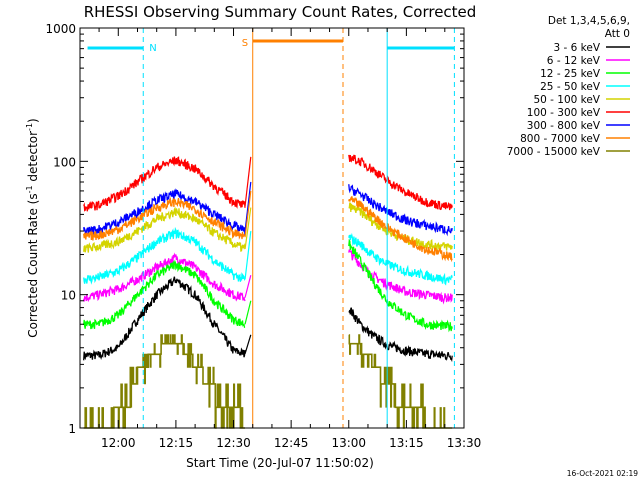 Image resolution: width=640 pixels, height=480 pixels. I want to click on y-axis-label-main: Corrected Count Rate (s, so click(33, 265).